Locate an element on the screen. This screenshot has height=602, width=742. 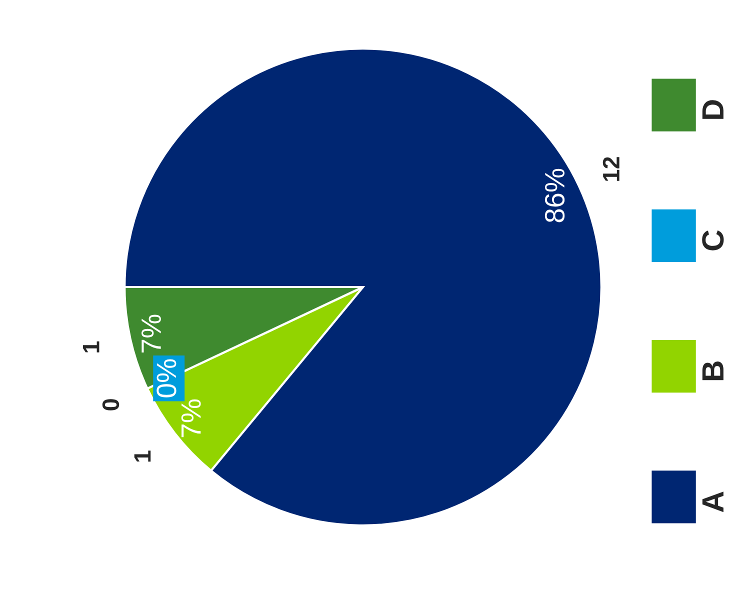
data-label: 86% is located at coordinates (554, 195).